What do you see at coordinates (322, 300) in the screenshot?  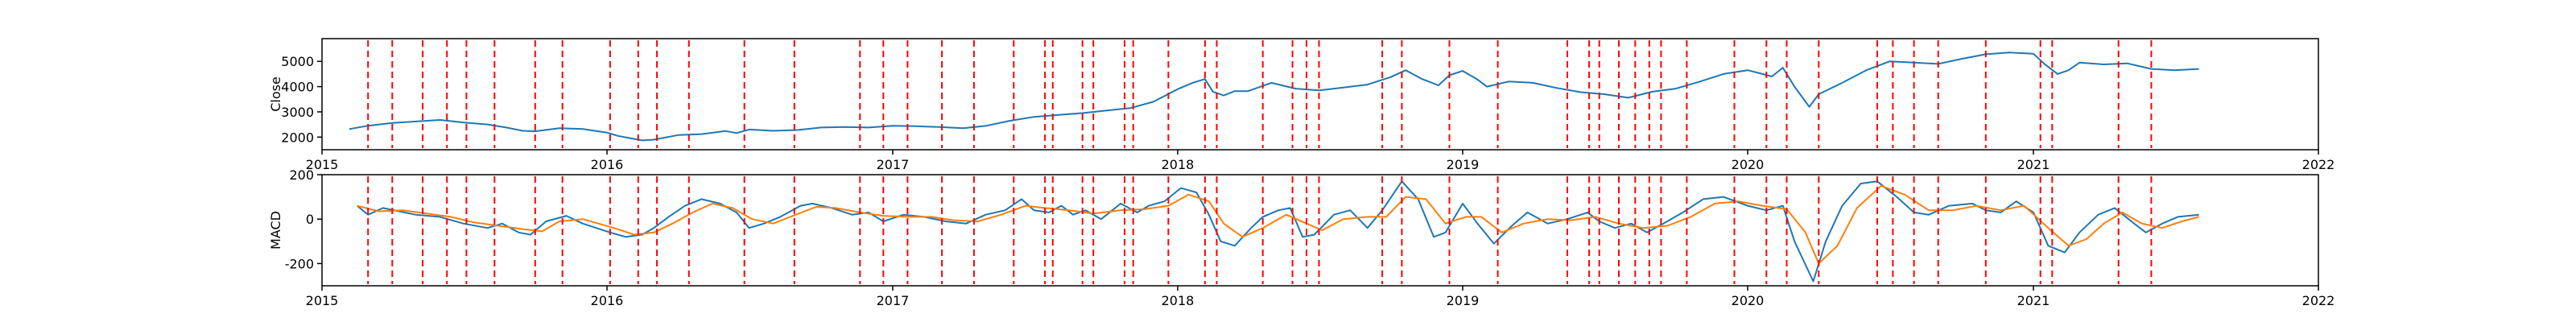 I see `macd-x-tick-label-0: 2015` at bounding box center [322, 300].